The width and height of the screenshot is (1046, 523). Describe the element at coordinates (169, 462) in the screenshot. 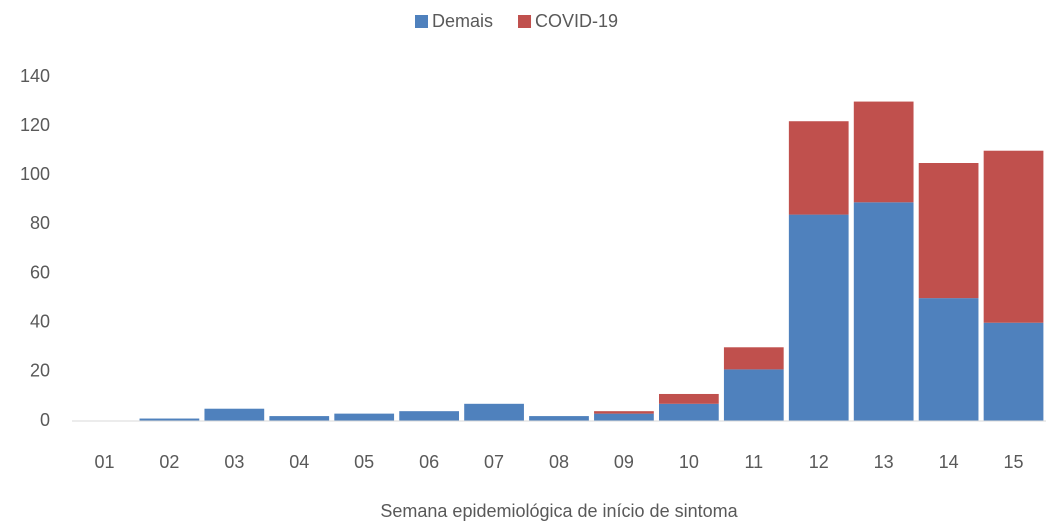

I see `x-tick-label: 02` at that location.